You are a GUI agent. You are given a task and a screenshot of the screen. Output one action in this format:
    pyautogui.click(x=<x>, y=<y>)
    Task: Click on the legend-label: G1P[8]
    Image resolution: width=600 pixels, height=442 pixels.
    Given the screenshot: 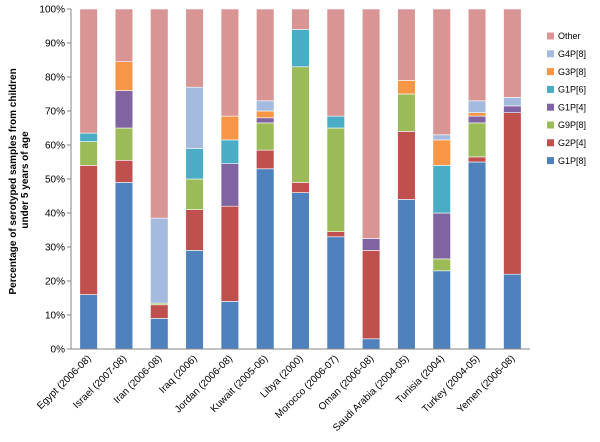 What is the action you would take?
    pyautogui.click(x=572, y=161)
    